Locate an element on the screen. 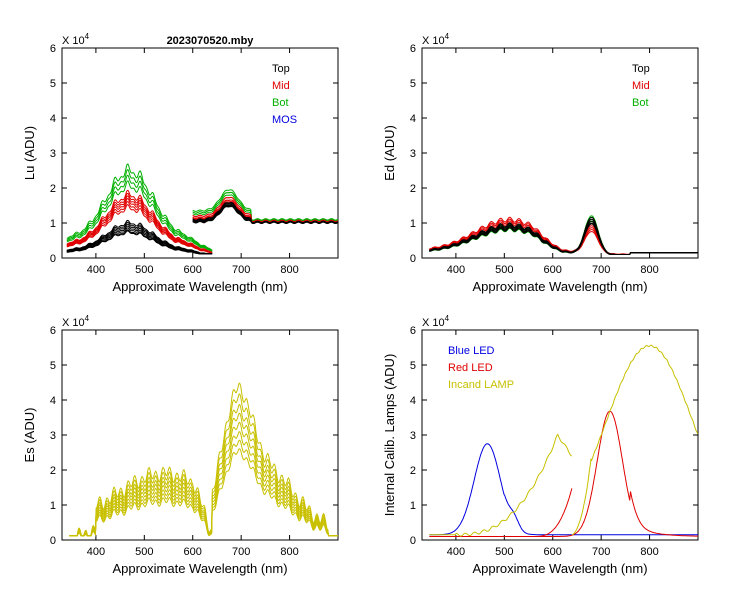  series-line-incand-lamp is located at coordinates (634, 440).